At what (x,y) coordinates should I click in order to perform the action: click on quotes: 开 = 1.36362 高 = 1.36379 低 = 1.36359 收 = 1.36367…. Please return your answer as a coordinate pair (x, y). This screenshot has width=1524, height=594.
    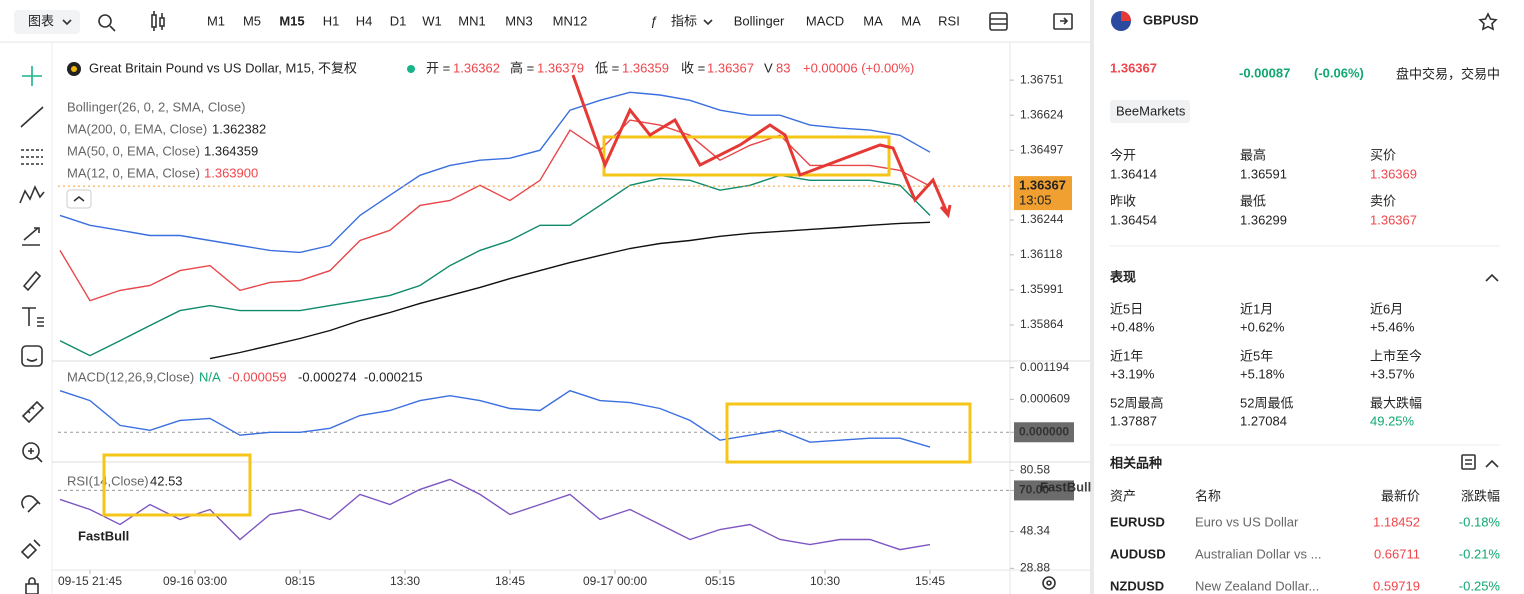
    Looking at the image, I should click on (608, 67).